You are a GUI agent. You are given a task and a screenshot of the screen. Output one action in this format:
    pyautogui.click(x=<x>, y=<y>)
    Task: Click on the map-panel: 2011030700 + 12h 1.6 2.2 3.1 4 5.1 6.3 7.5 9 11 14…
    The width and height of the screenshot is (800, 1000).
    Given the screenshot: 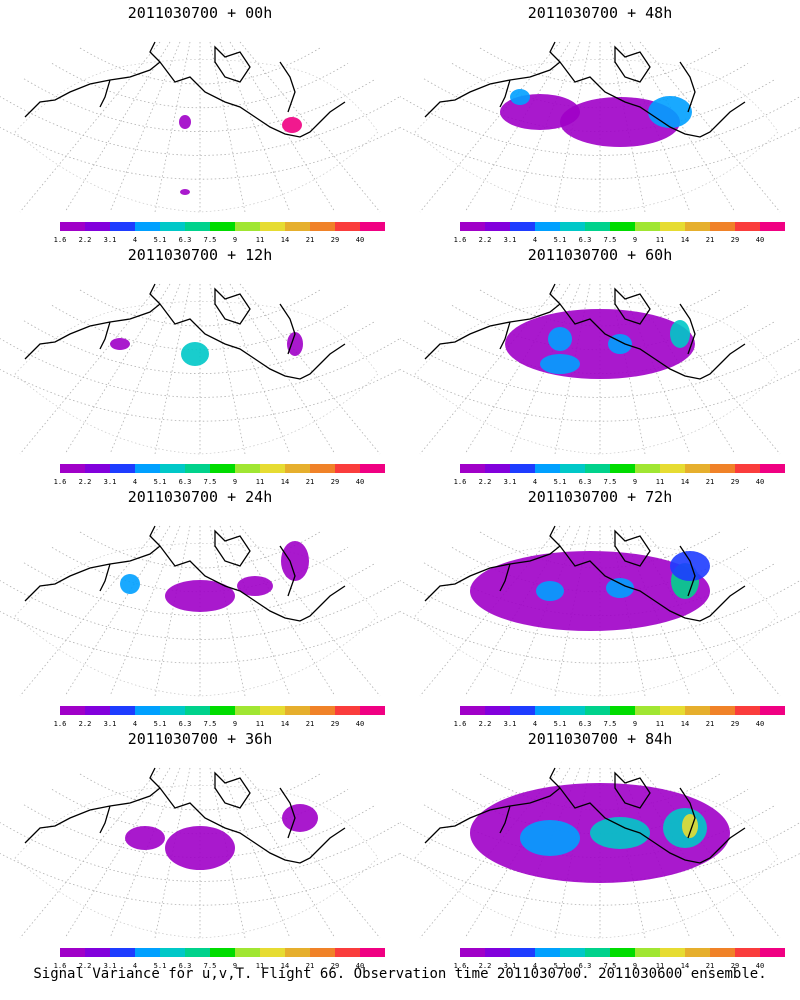 What is the action you would take?
    pyautogui.click(x=200, y=364)
    